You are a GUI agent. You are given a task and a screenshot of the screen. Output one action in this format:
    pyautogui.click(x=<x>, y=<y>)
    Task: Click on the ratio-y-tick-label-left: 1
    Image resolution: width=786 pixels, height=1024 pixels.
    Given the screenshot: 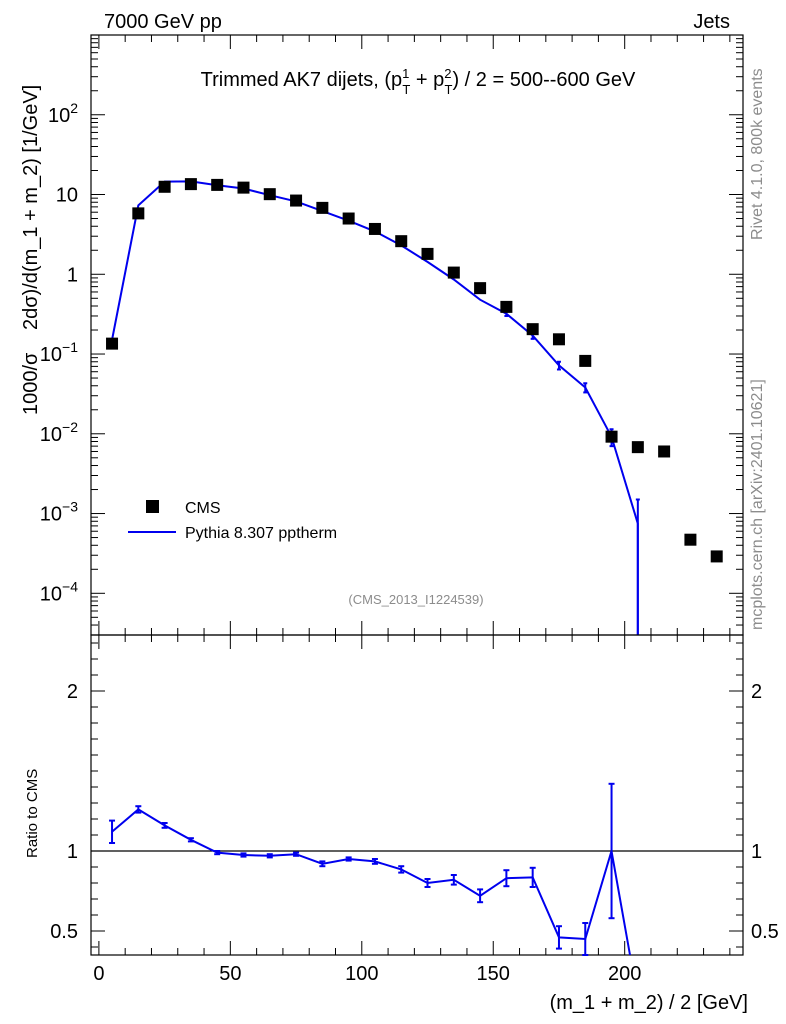 What is the action you would take?
    pyautogui.click(x=72, y=852)
    